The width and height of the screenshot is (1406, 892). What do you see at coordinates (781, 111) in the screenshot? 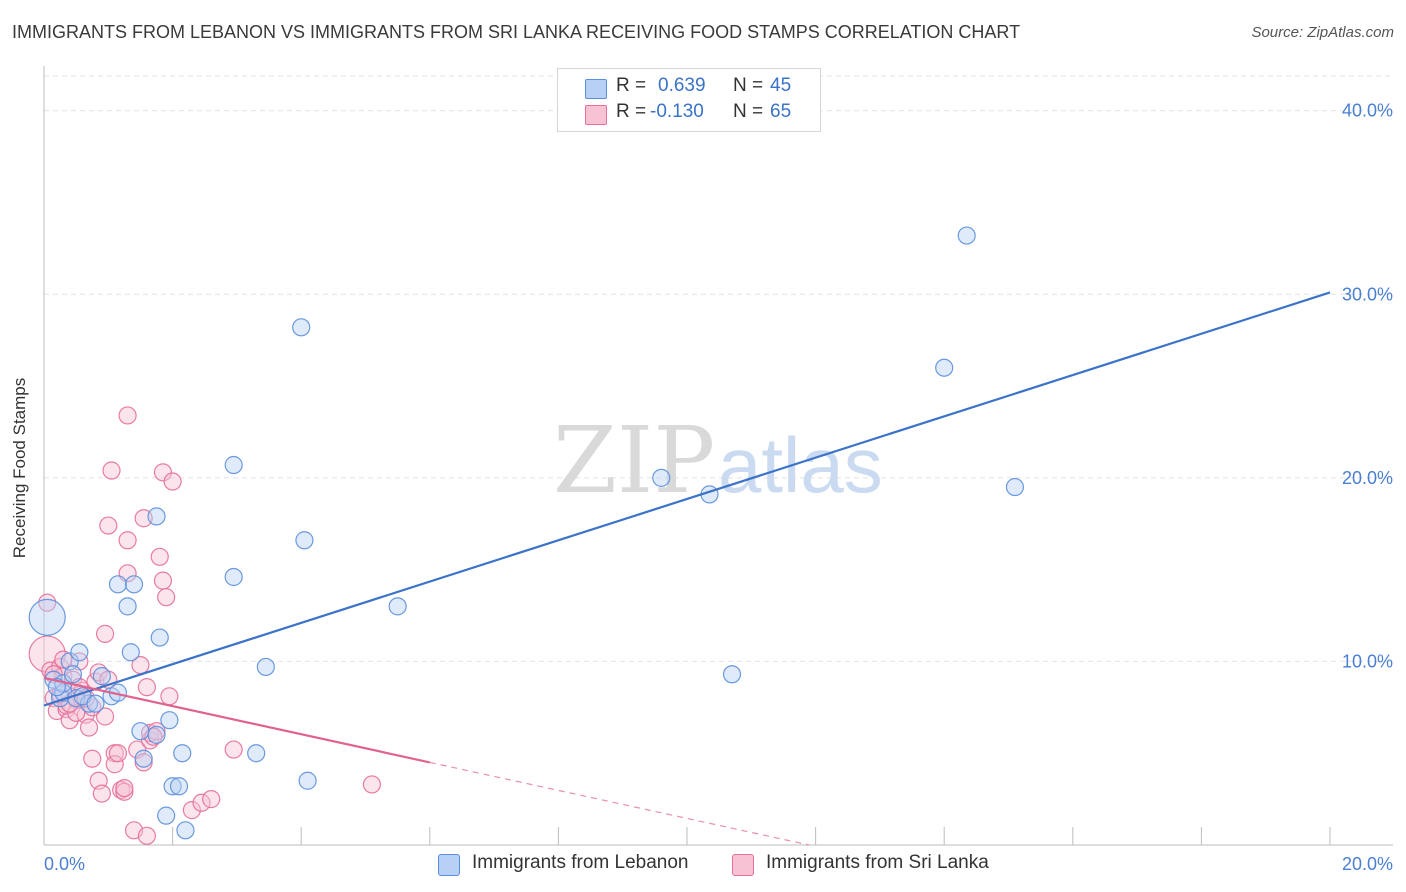
I see `srilanka-n-value: 65` at bounding box center [781, 111].